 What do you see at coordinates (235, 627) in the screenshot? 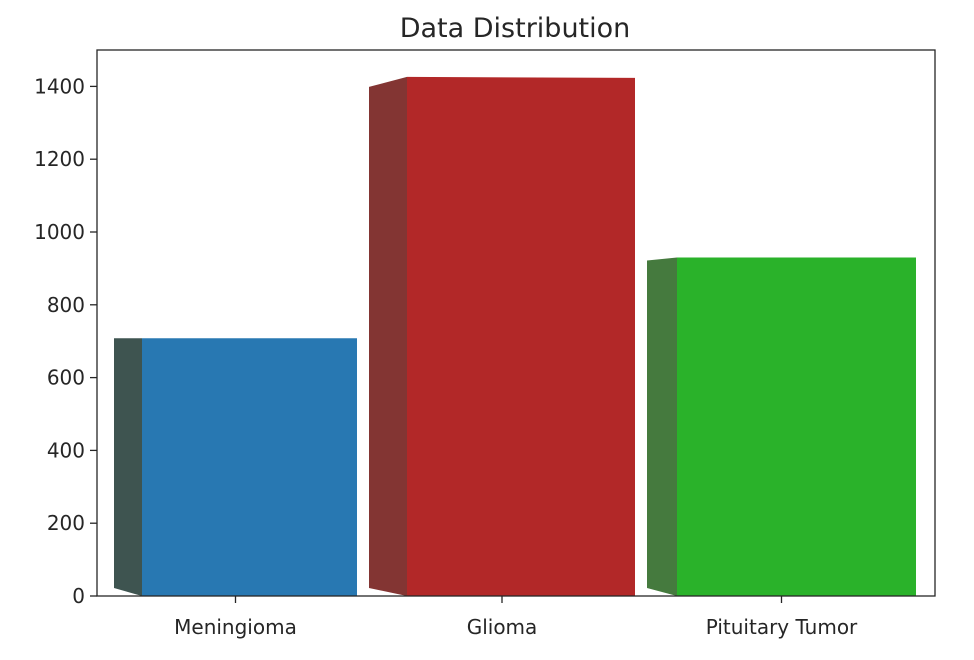
I see `x-tick-label: Meningioma` at bounding box center [235, 627].